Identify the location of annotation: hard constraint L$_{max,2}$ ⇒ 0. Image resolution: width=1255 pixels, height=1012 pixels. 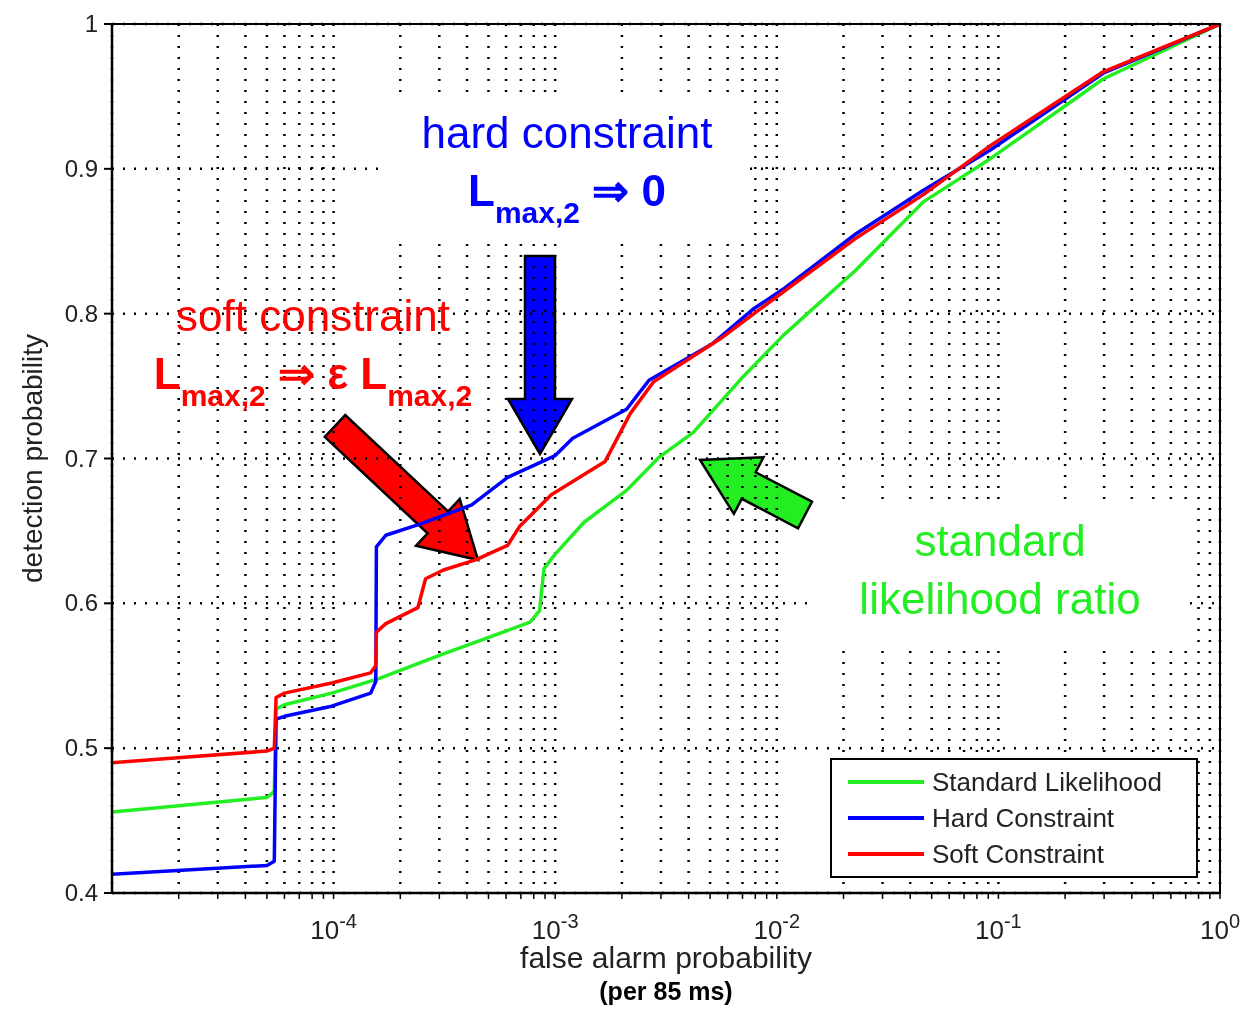
(567, 168).